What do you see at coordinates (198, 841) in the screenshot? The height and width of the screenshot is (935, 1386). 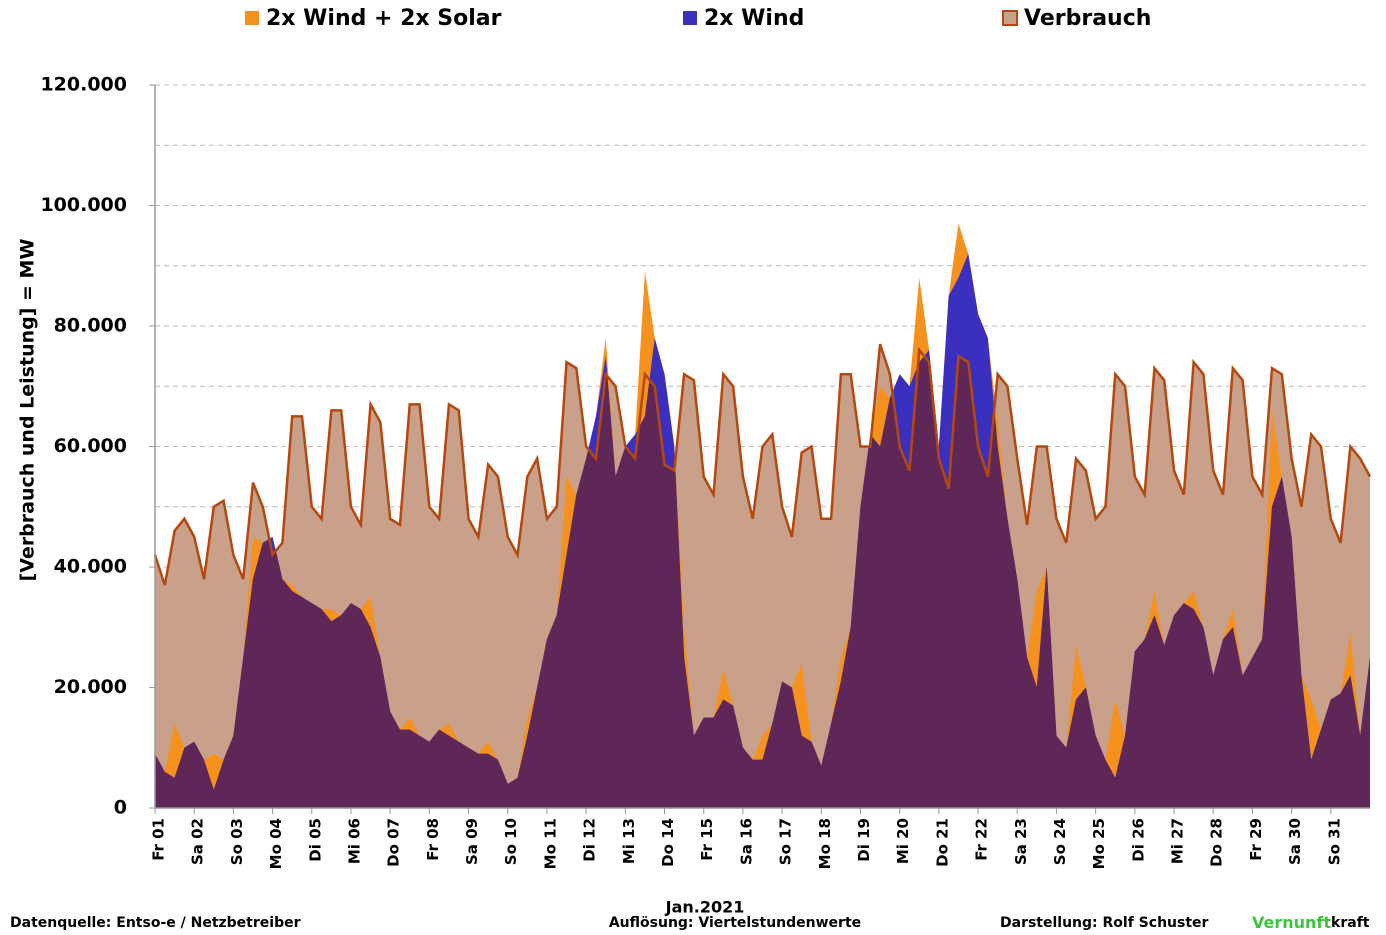 I see `x-tick-label: Sa 02` at bounding box center [198, 841].